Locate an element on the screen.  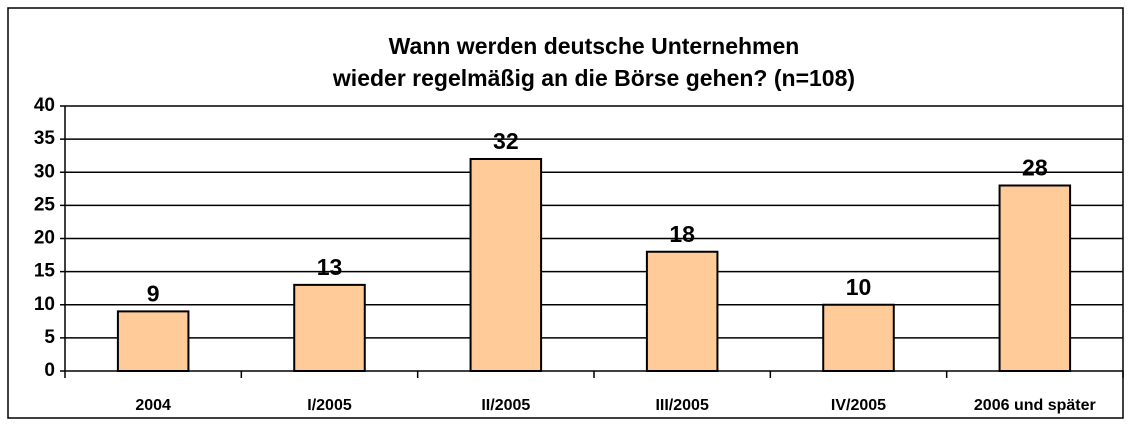
y-tick-label: 0 is located at coordinates (49, 370).